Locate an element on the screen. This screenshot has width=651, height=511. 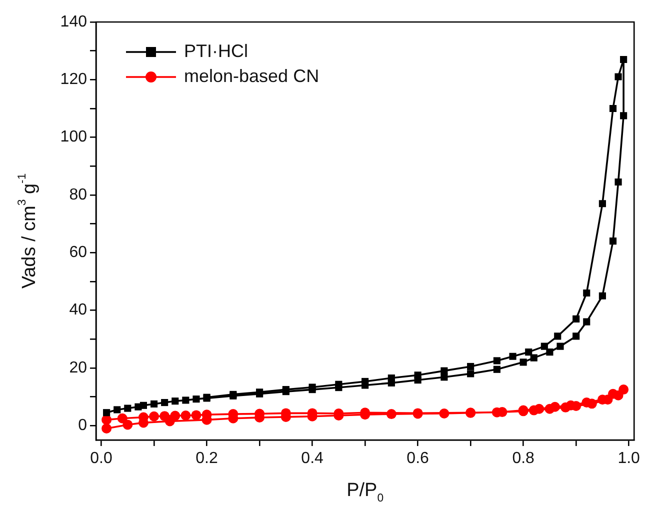
x-tick-label: 0.6 is located at coordinates (418, 459).